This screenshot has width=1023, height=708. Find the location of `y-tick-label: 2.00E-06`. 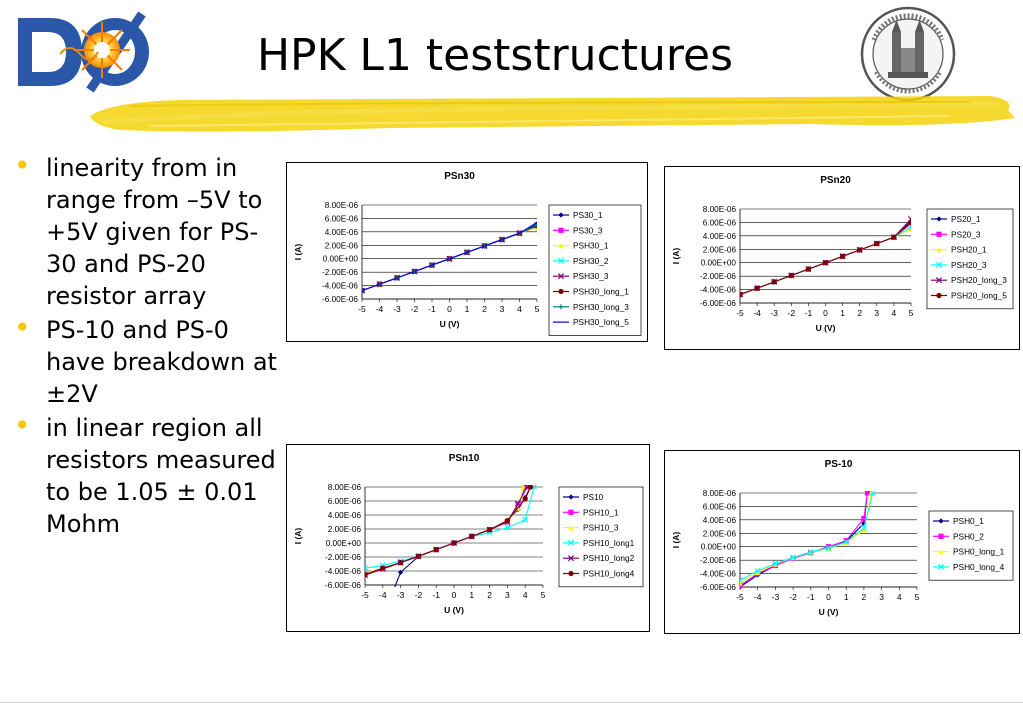

y-tick-label: 2.00E-06 is located at coordinates (720, 533).